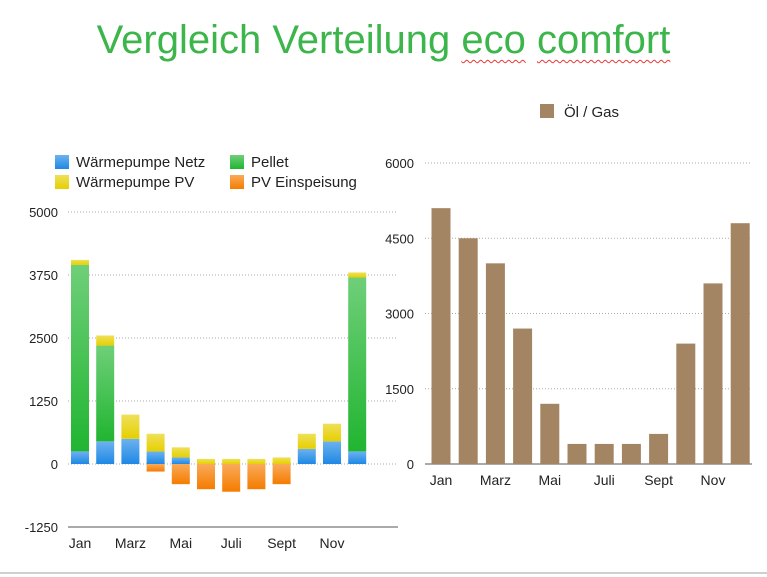 The width and height of the screenshot is (767, 577). I want to click on slide-title: Vergleich Verteilung eco comfort, so click(383, 40).